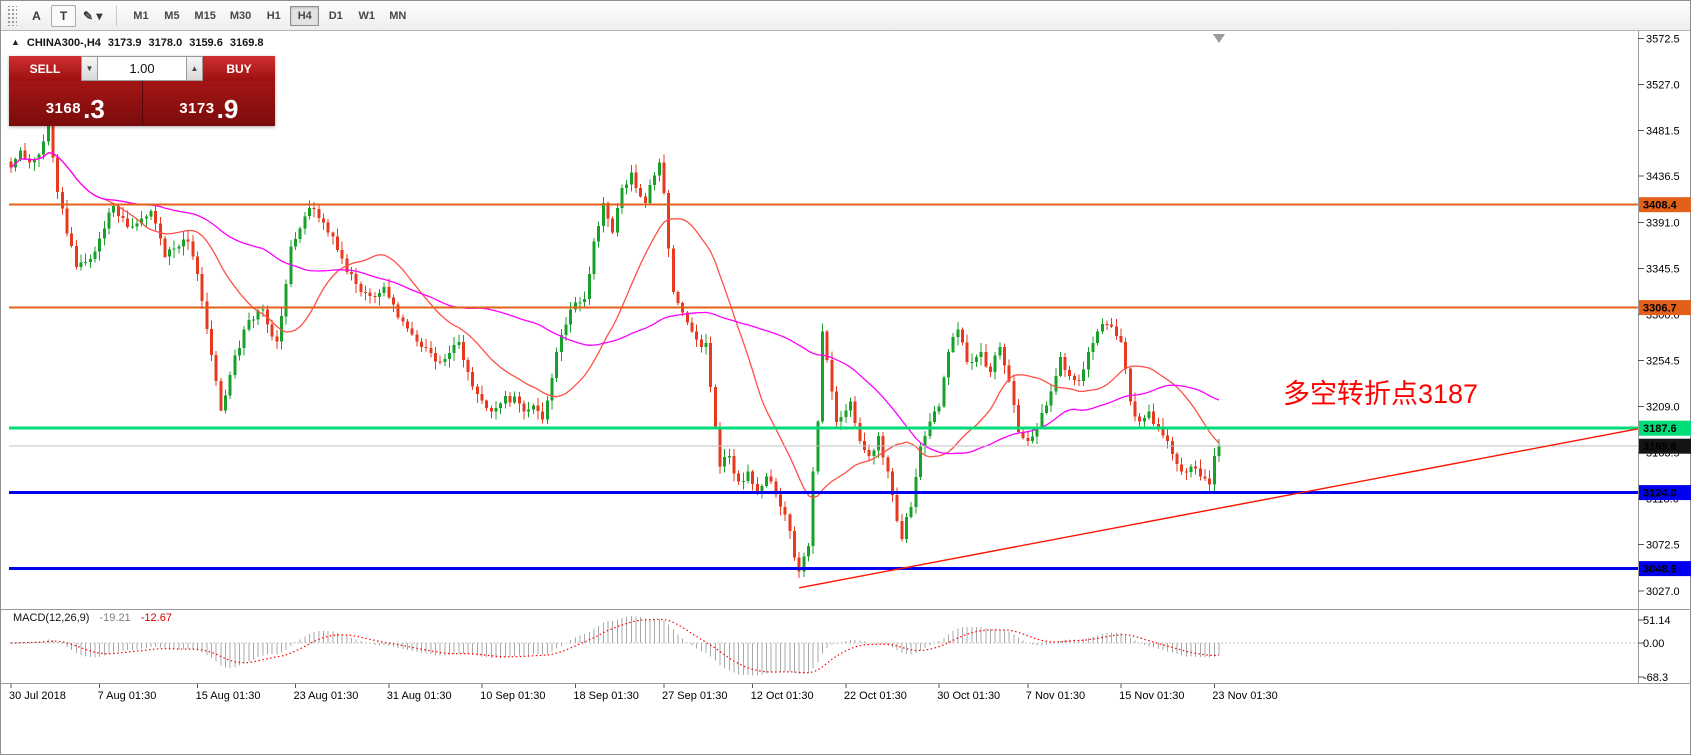 The image size is (1691, 755). I want to click on svg-text: 3306.7, so click(1660, 309).